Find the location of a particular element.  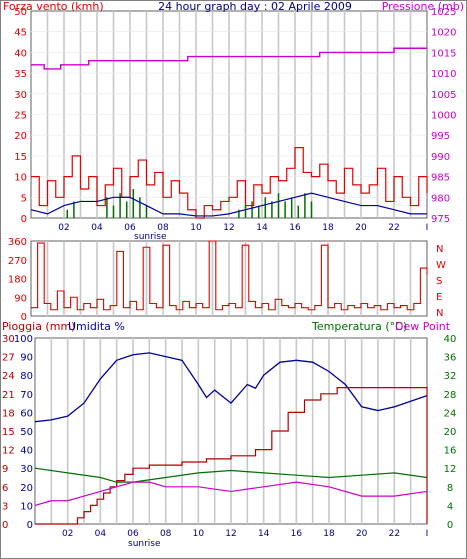

pressure-tick-label: 975 is located at coordinates (440, 219).